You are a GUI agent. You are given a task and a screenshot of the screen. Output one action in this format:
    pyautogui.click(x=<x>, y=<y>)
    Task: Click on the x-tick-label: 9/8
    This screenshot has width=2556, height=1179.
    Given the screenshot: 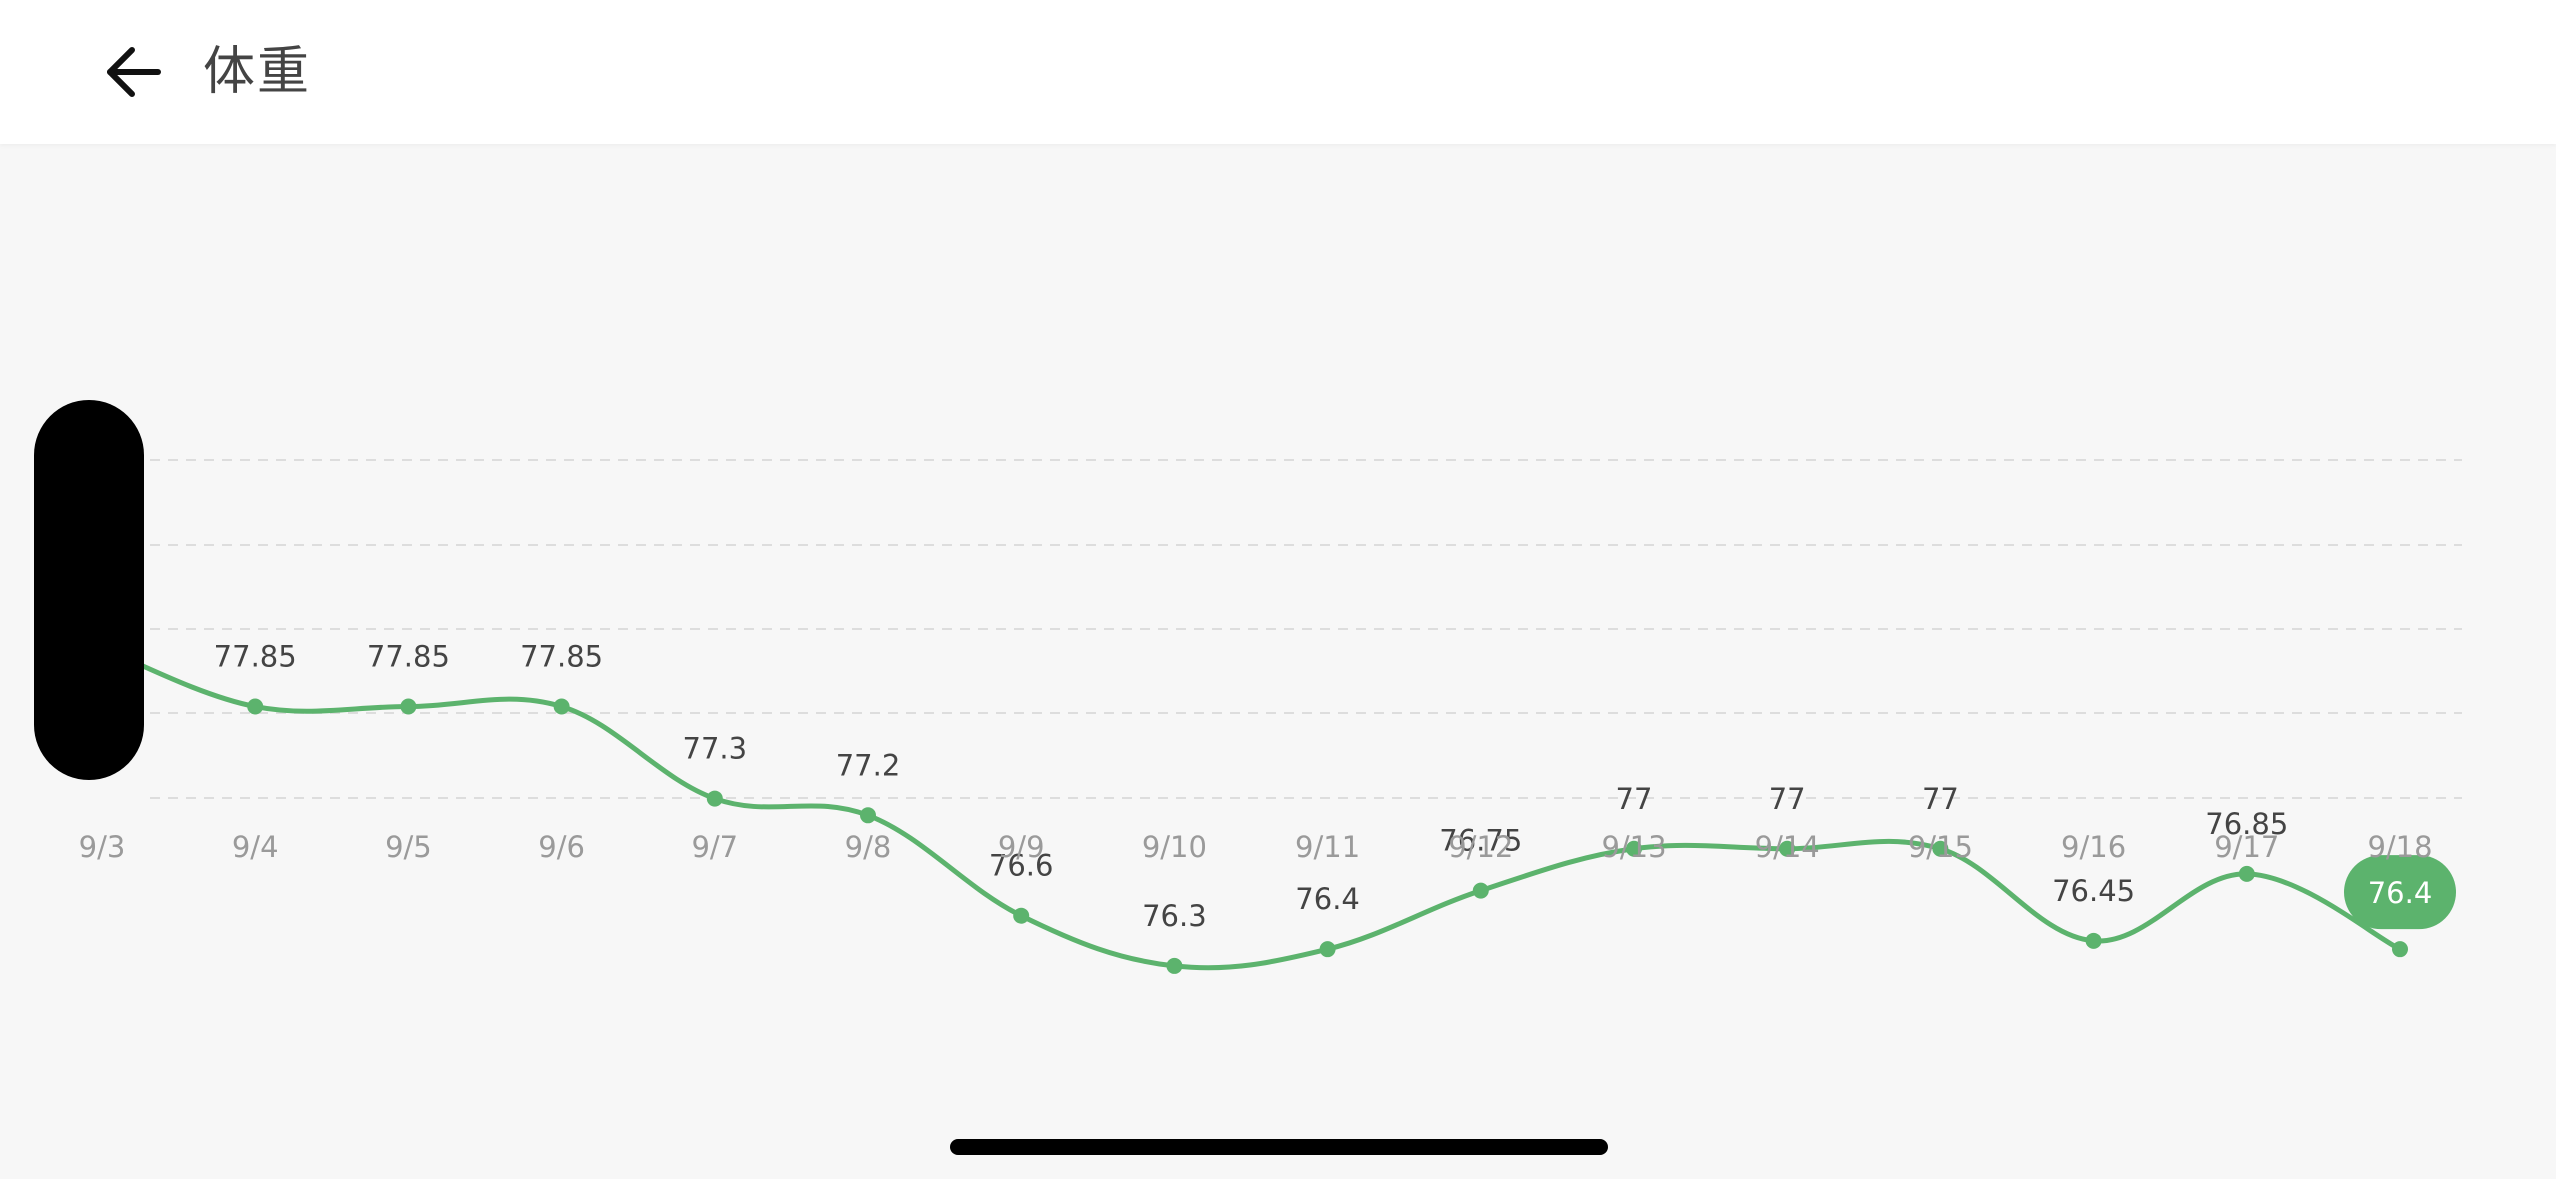 What is the action you would take?
    pyautogui.click(x=868, y=847)
    